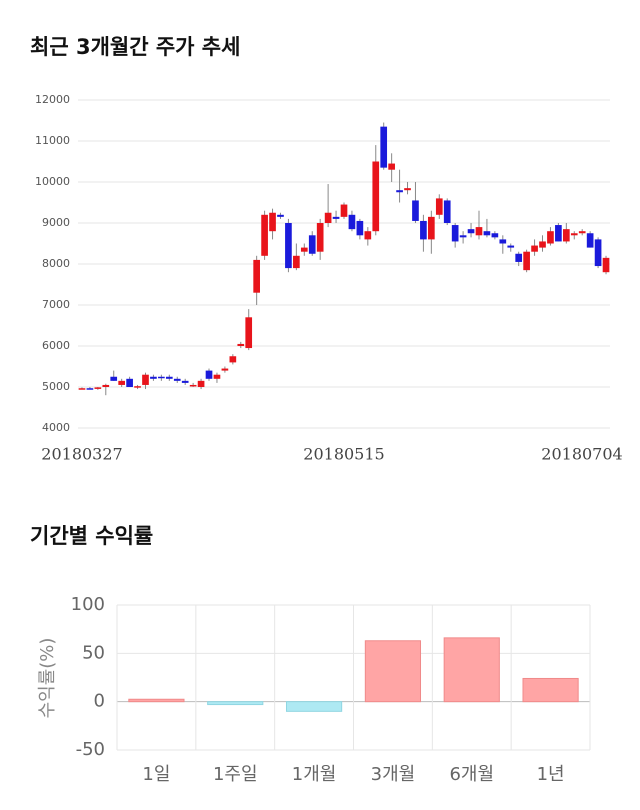  What do you see at coordinates (56, 304) in the screenshot?
I see `y-tick-label: 7000` at bounding box center [56, 304].